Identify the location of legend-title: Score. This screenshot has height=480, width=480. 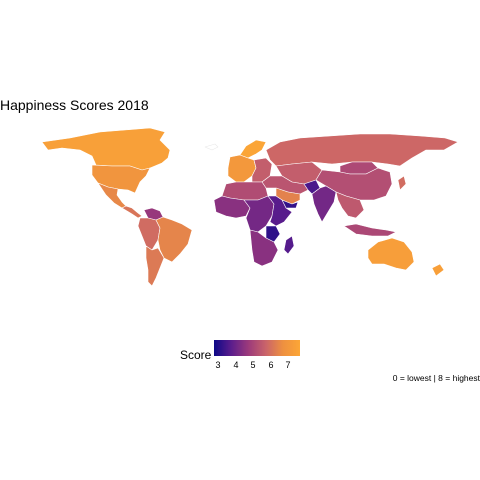
(196, 355).